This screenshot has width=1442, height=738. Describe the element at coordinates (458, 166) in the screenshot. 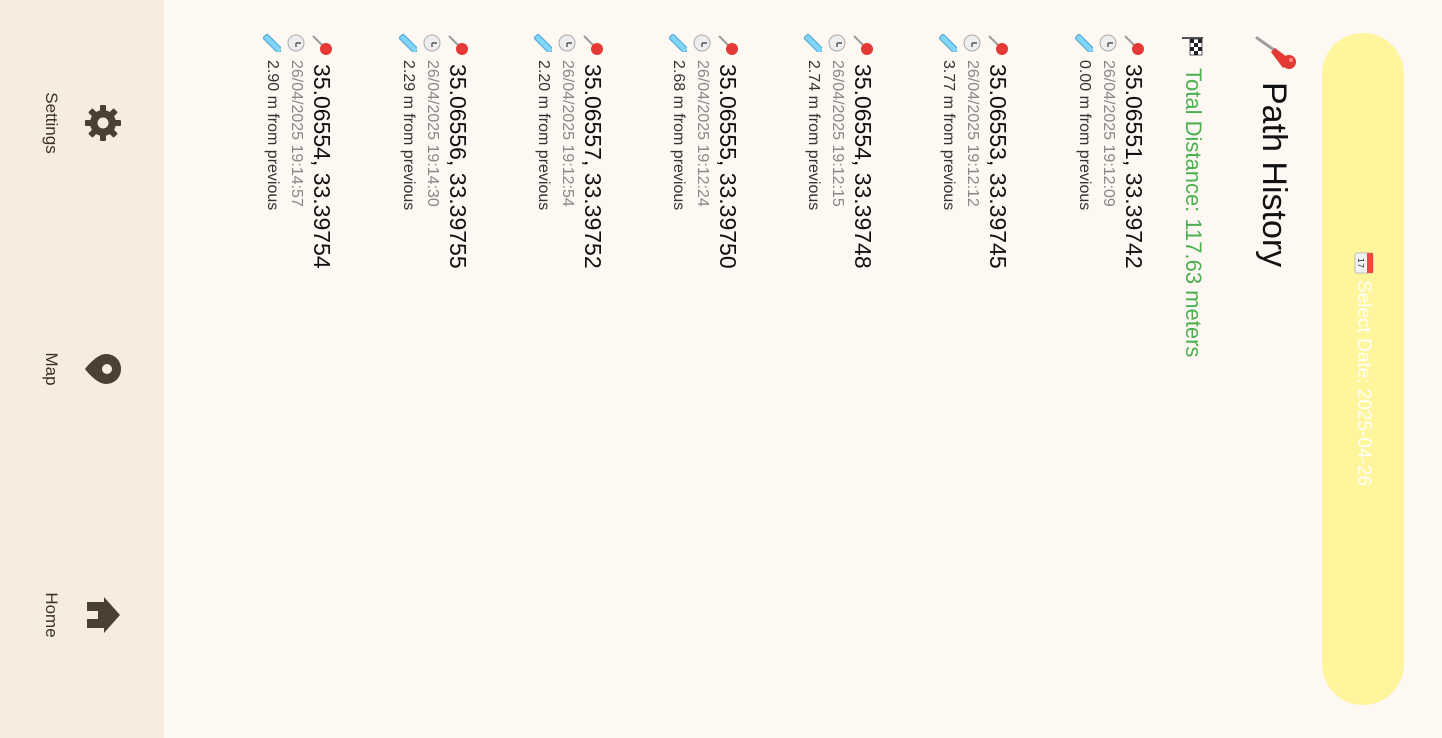

I see `entry-coords: 35.06556, 33.39755` at that location.